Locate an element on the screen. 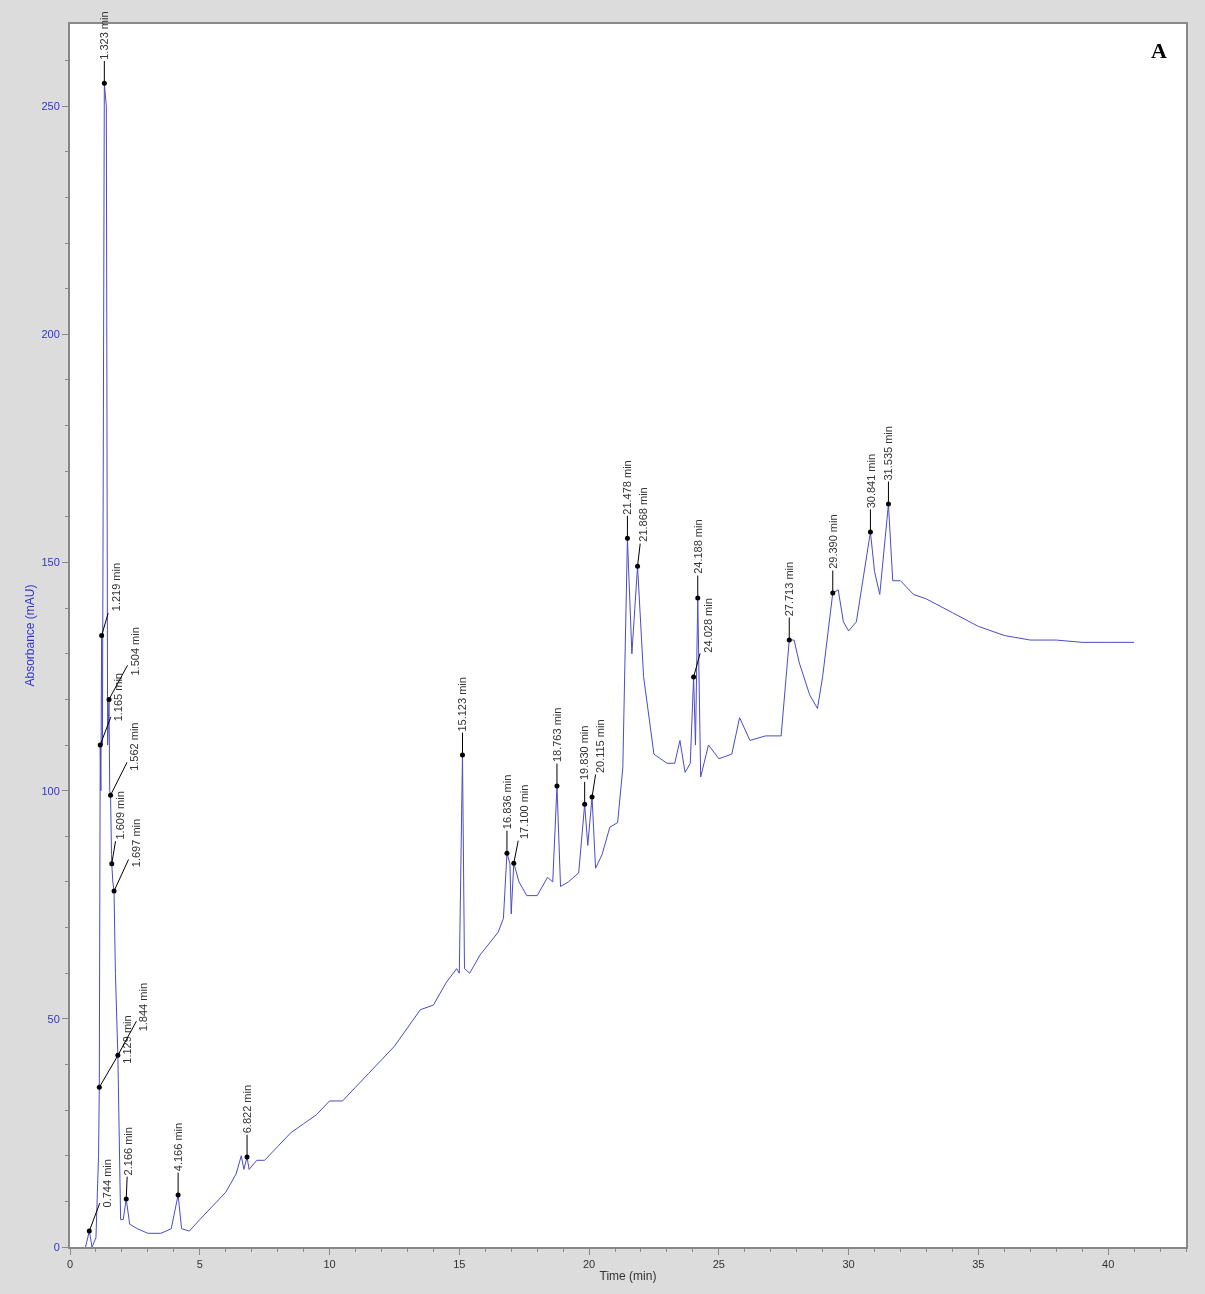  annotation: 15.123 min is located at coordinates (462, 704).